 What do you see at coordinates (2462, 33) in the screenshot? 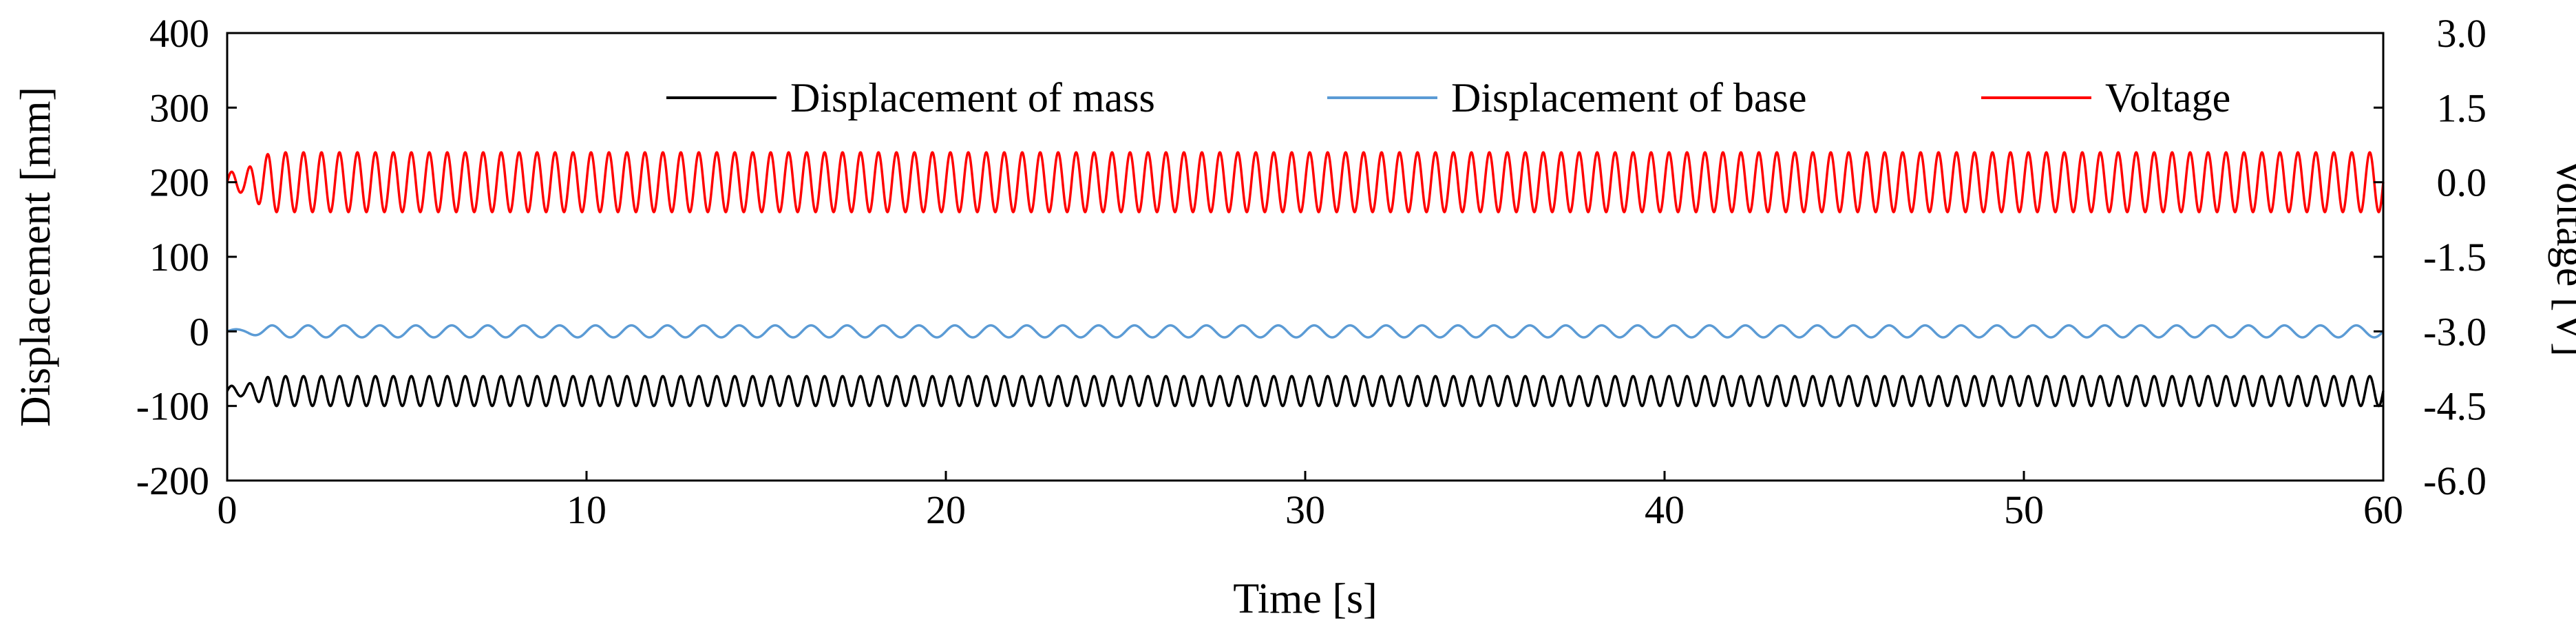
I see `y-right-tick-label: 3.0` at bounding box center [2462, 33].